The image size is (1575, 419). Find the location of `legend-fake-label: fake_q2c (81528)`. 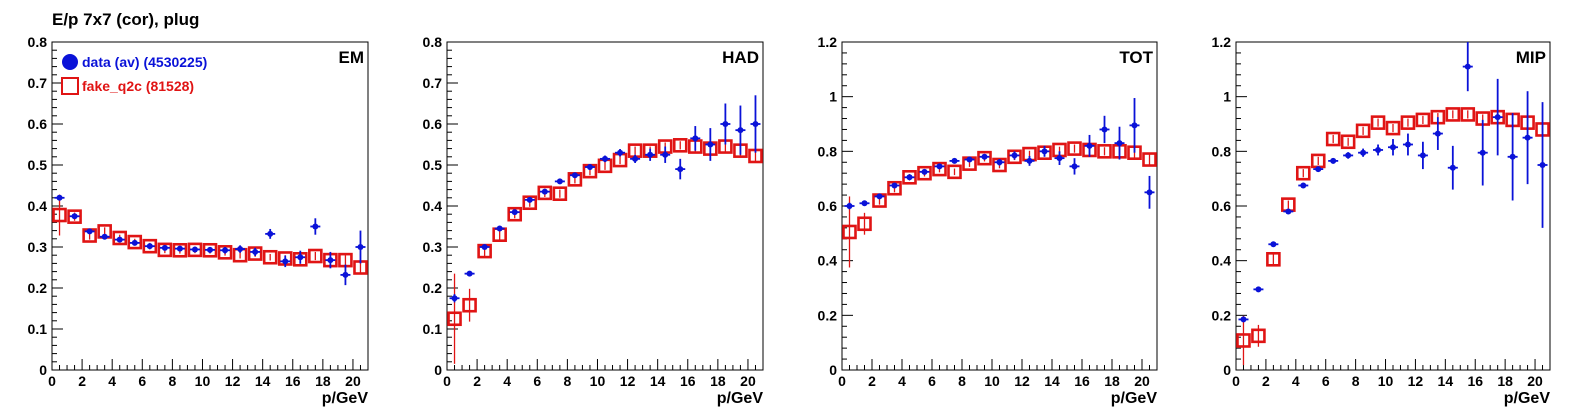

legend-fake-label: fake_q2c (81528) is located at coordinates (138, 86).